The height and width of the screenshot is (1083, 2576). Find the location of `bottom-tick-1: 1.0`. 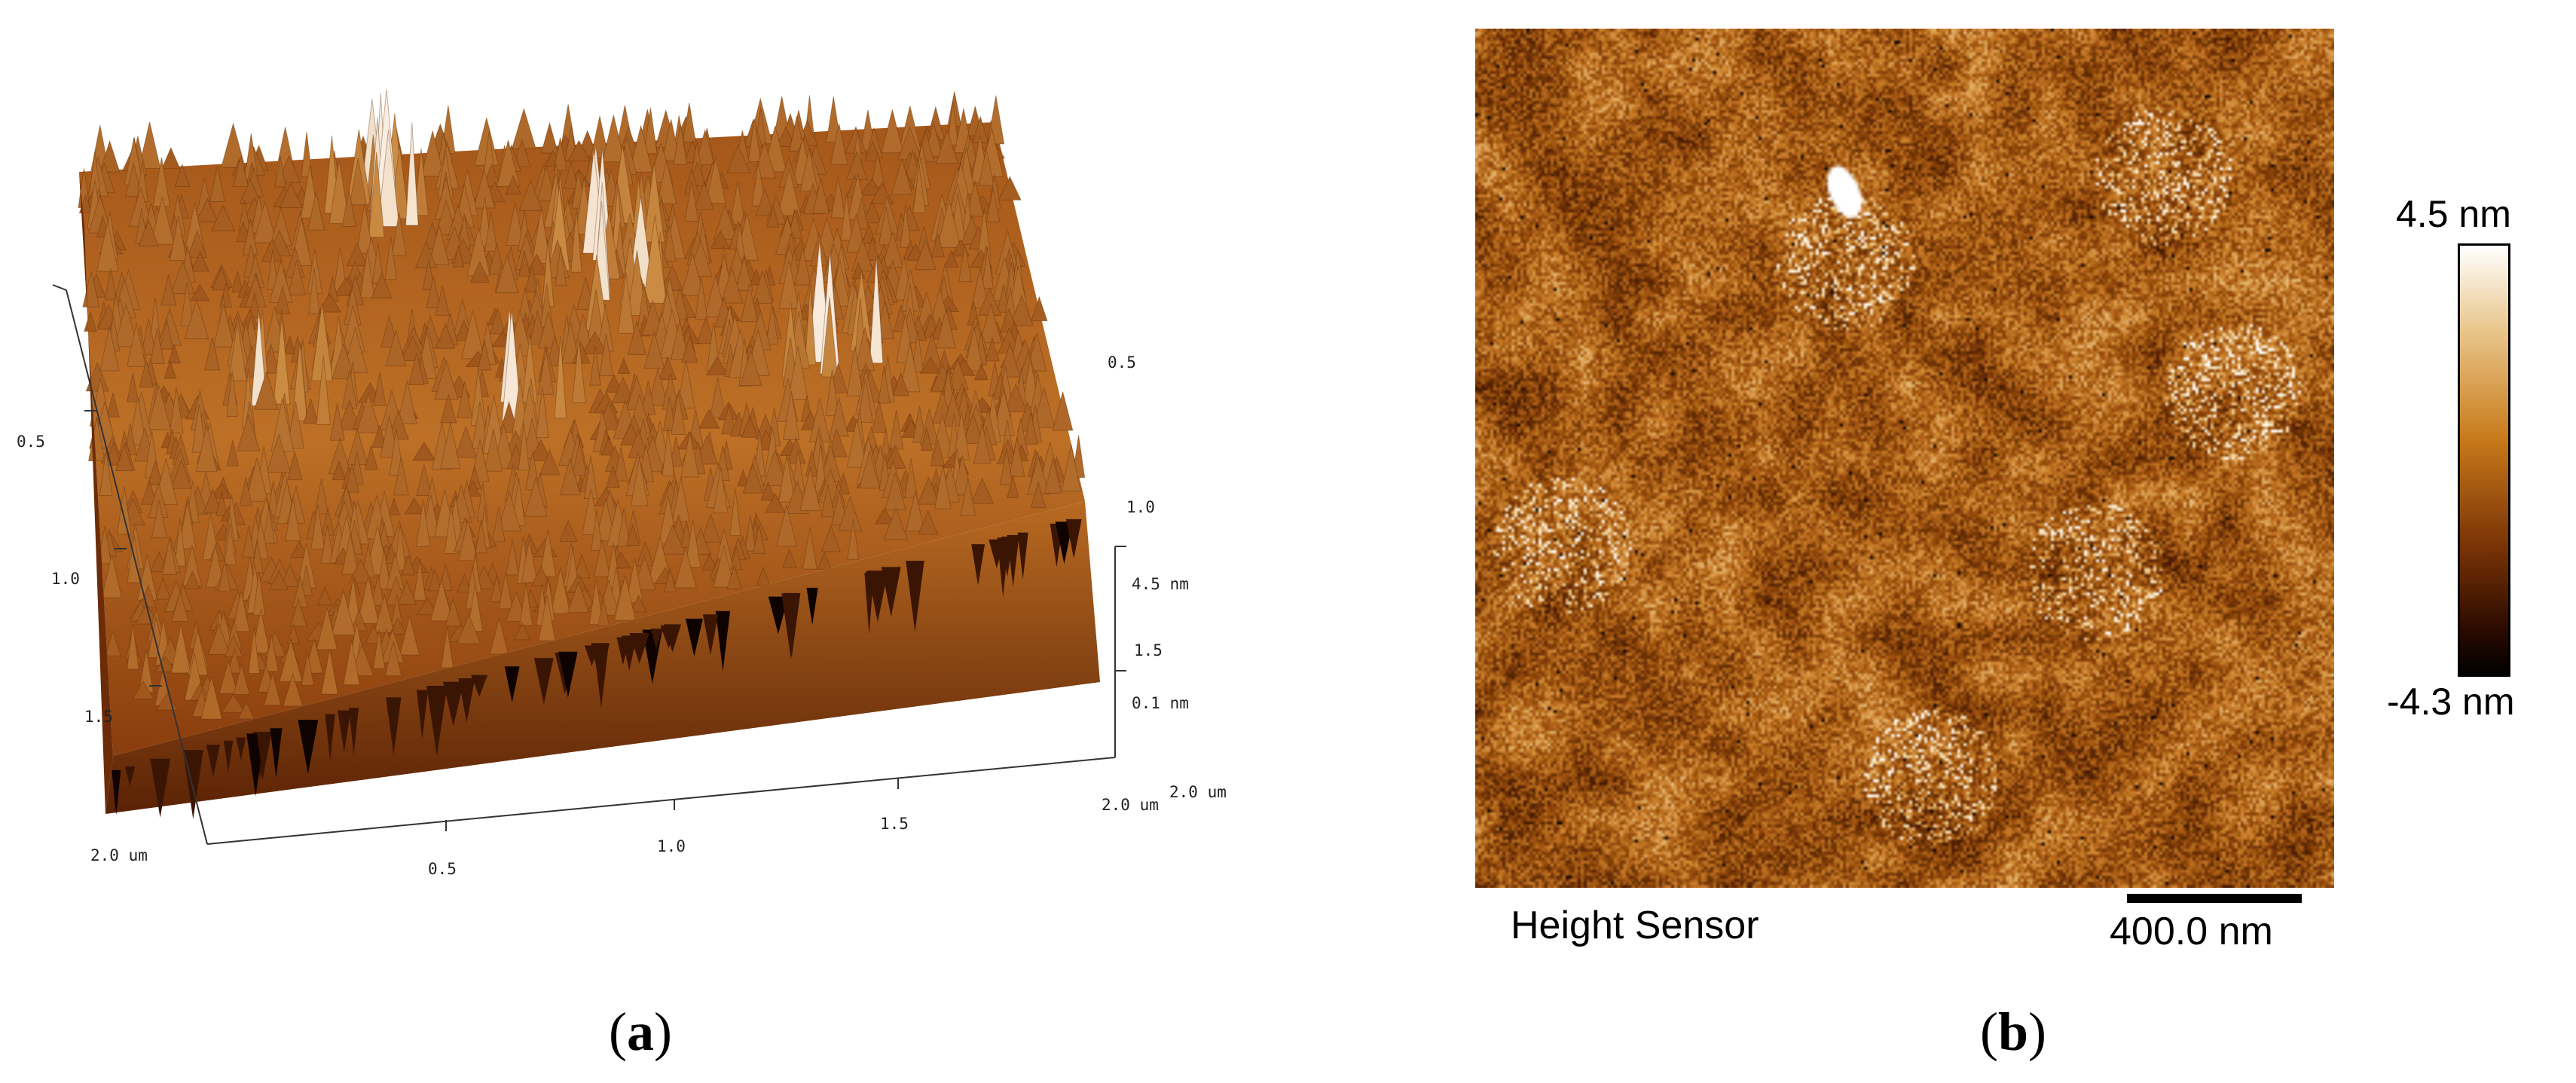

bottom-tick-1: 1.0 is located at coordinates (671, 846).